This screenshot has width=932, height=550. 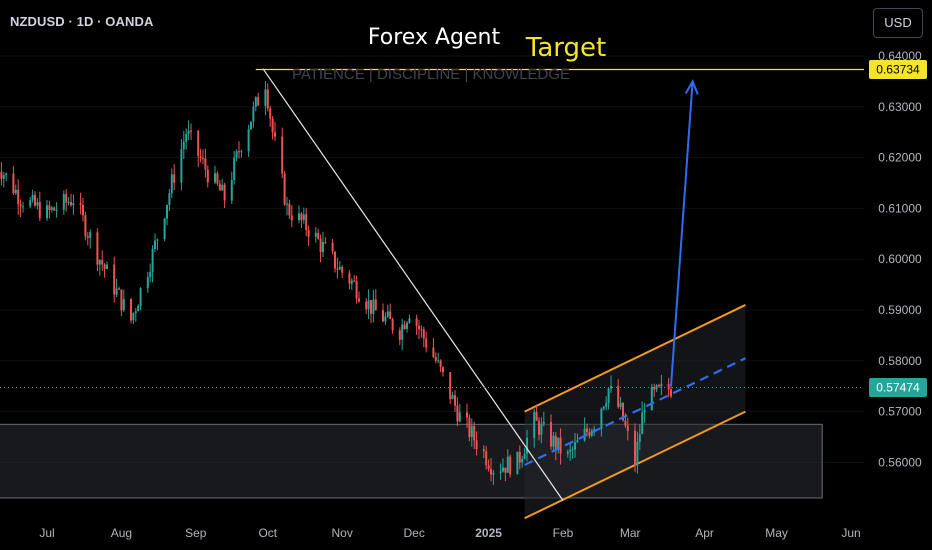 I want to click on time-tick-label: Dec, so click(x=414, y=533).